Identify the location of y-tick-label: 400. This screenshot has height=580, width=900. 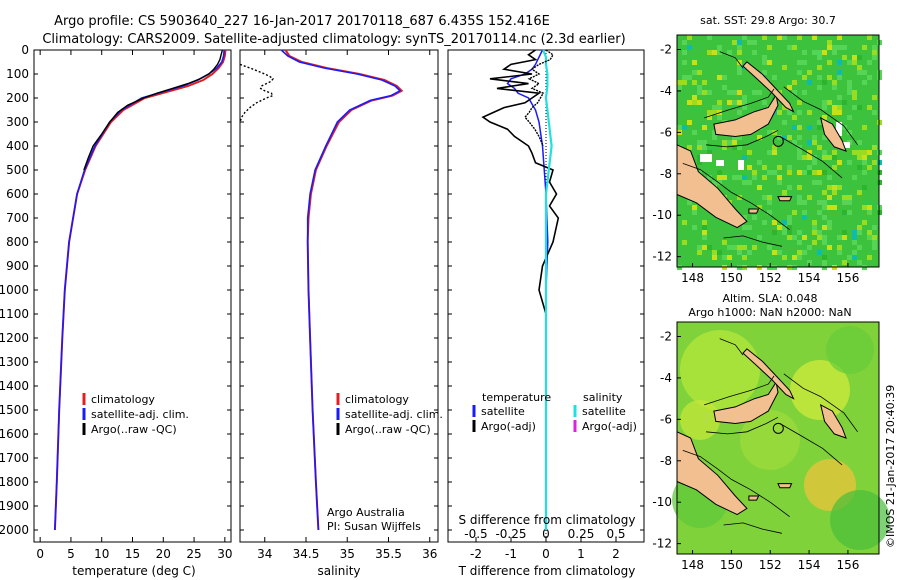
(17, 146).